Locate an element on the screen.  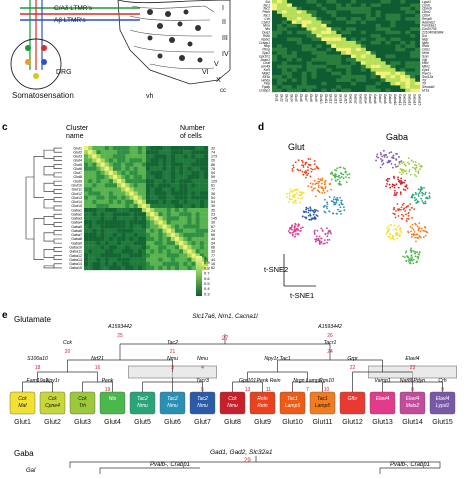
svg-text: III is located at coordinates (225, 38).